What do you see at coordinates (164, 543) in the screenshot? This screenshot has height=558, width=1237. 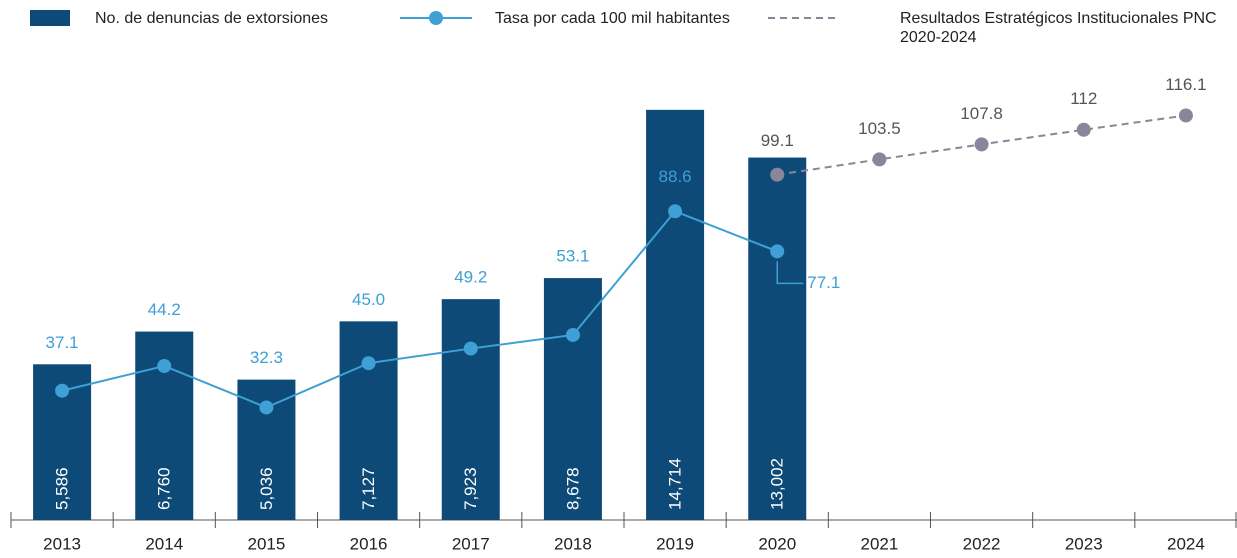 I see `x-tick-label: 2014` at bounding box center [164, 543].